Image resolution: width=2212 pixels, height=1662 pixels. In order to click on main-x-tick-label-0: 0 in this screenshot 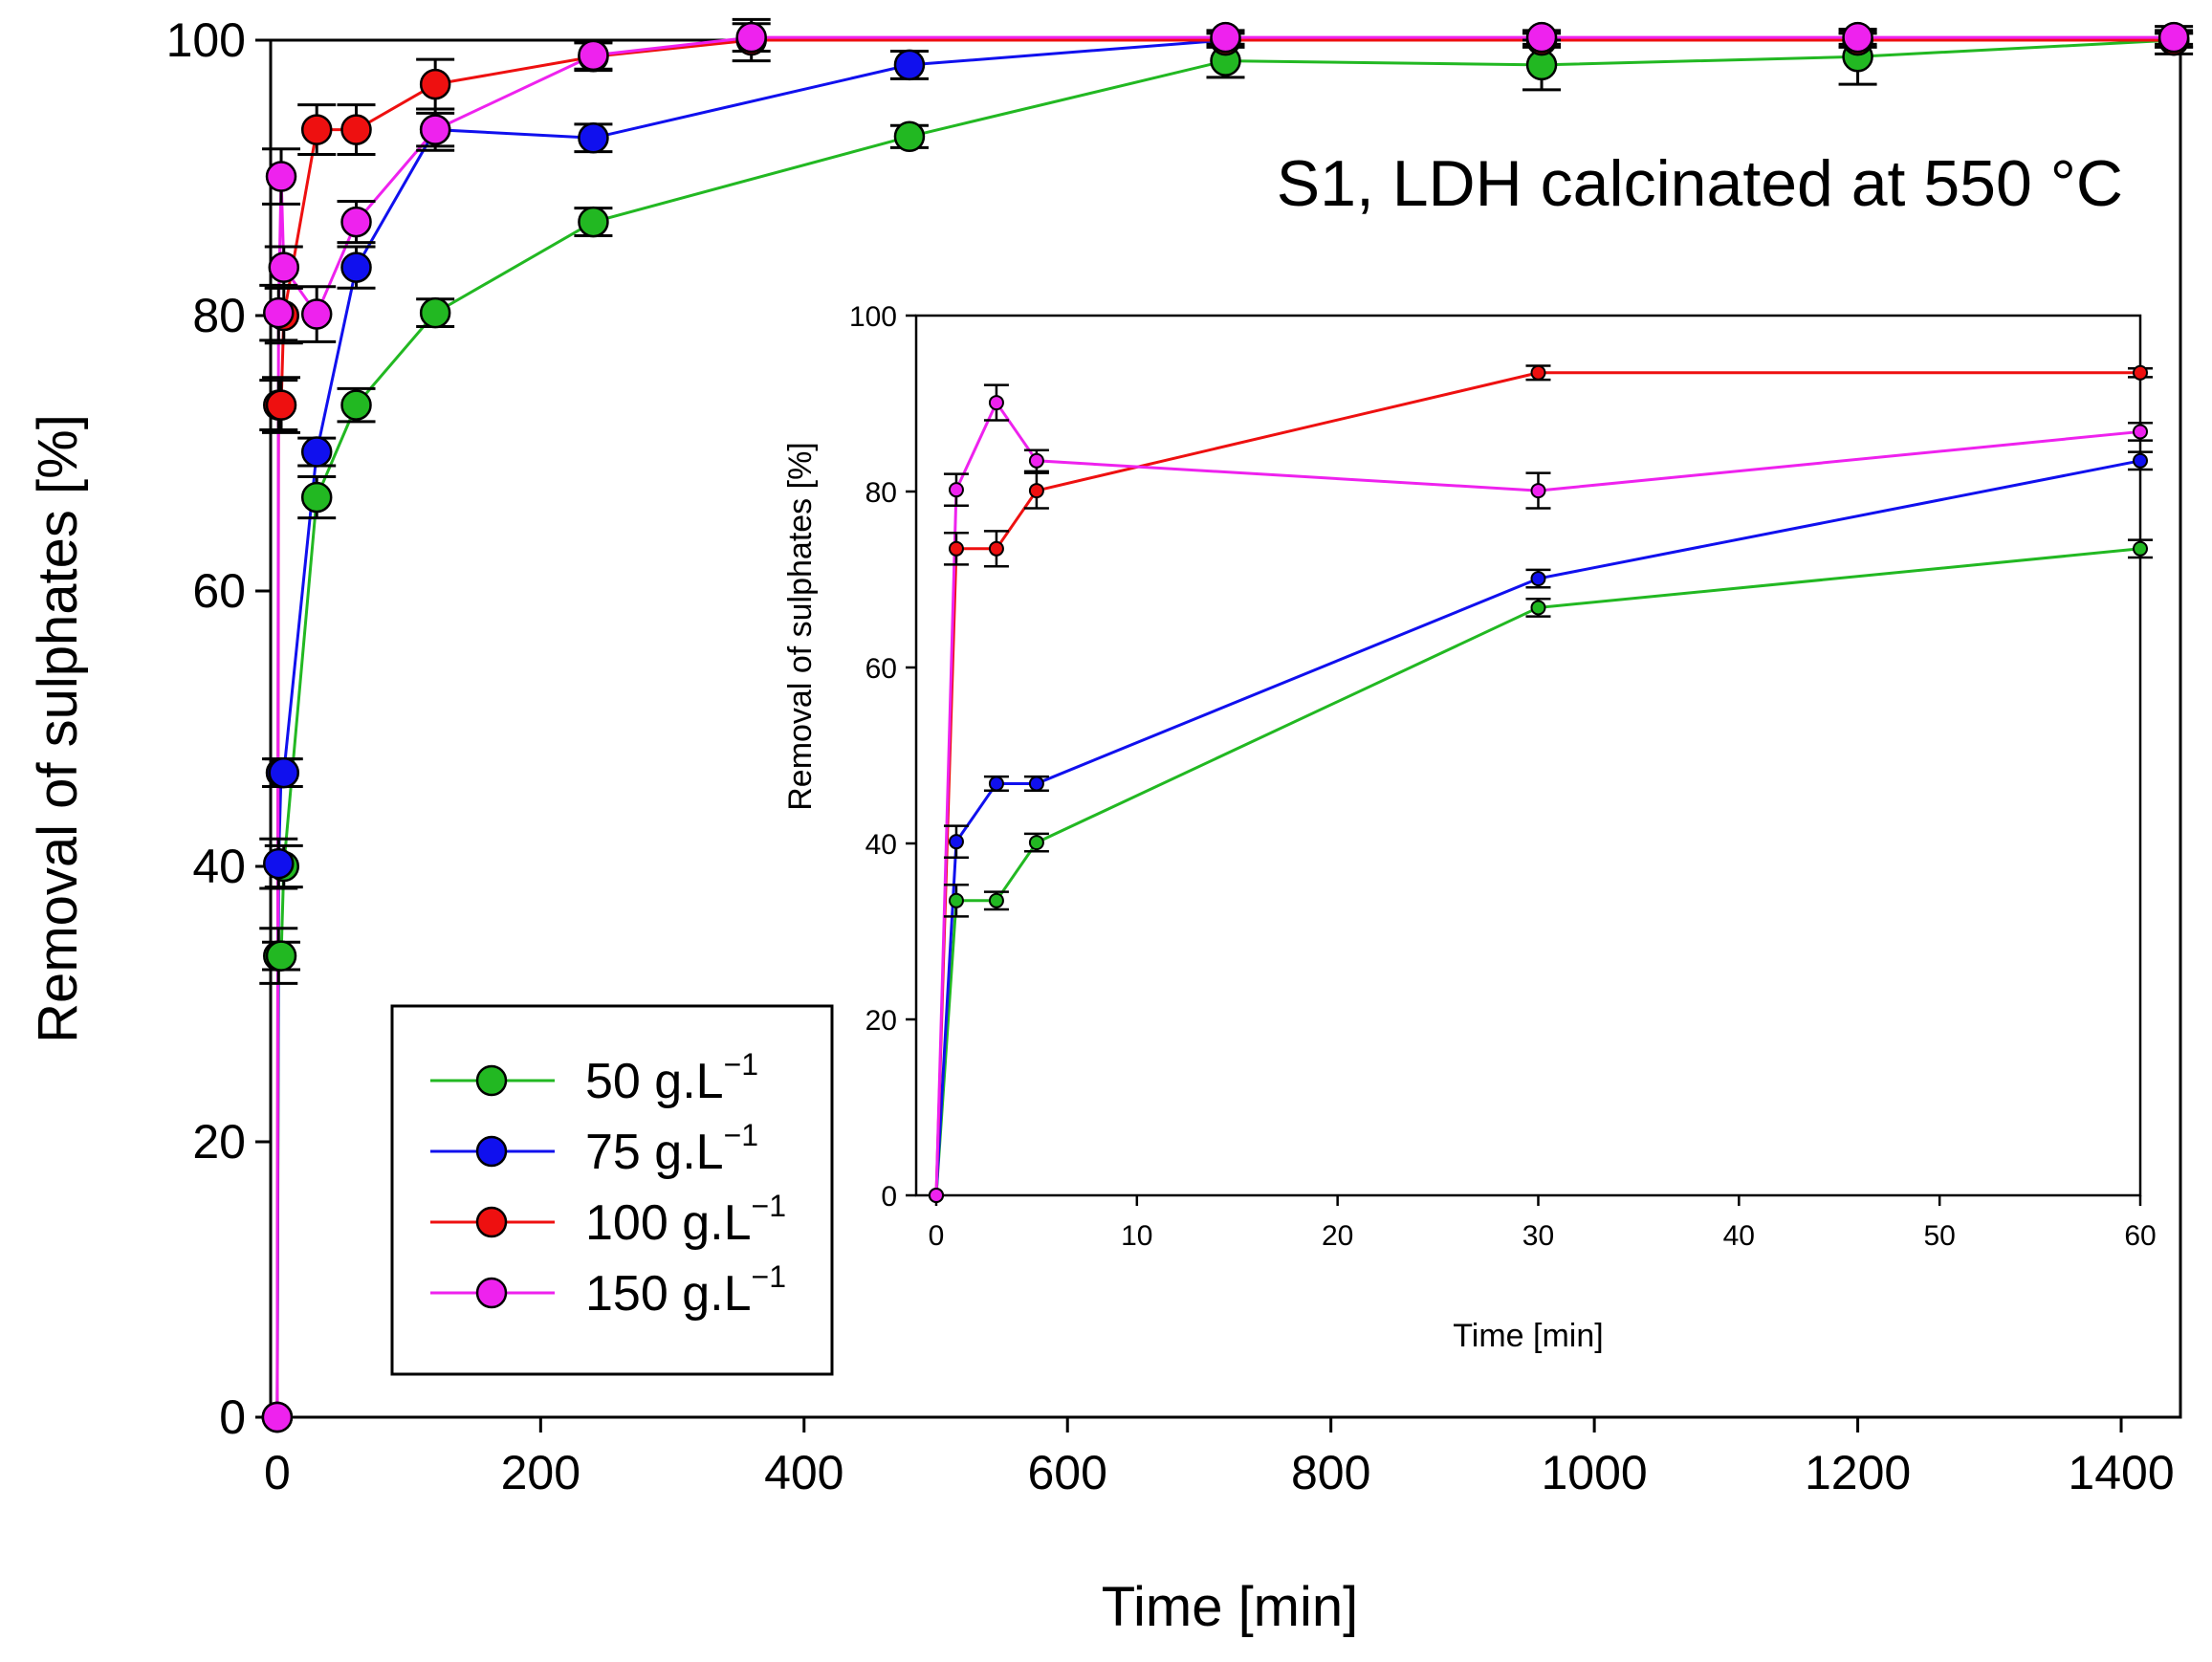, I will do `click(277, 1472)`.